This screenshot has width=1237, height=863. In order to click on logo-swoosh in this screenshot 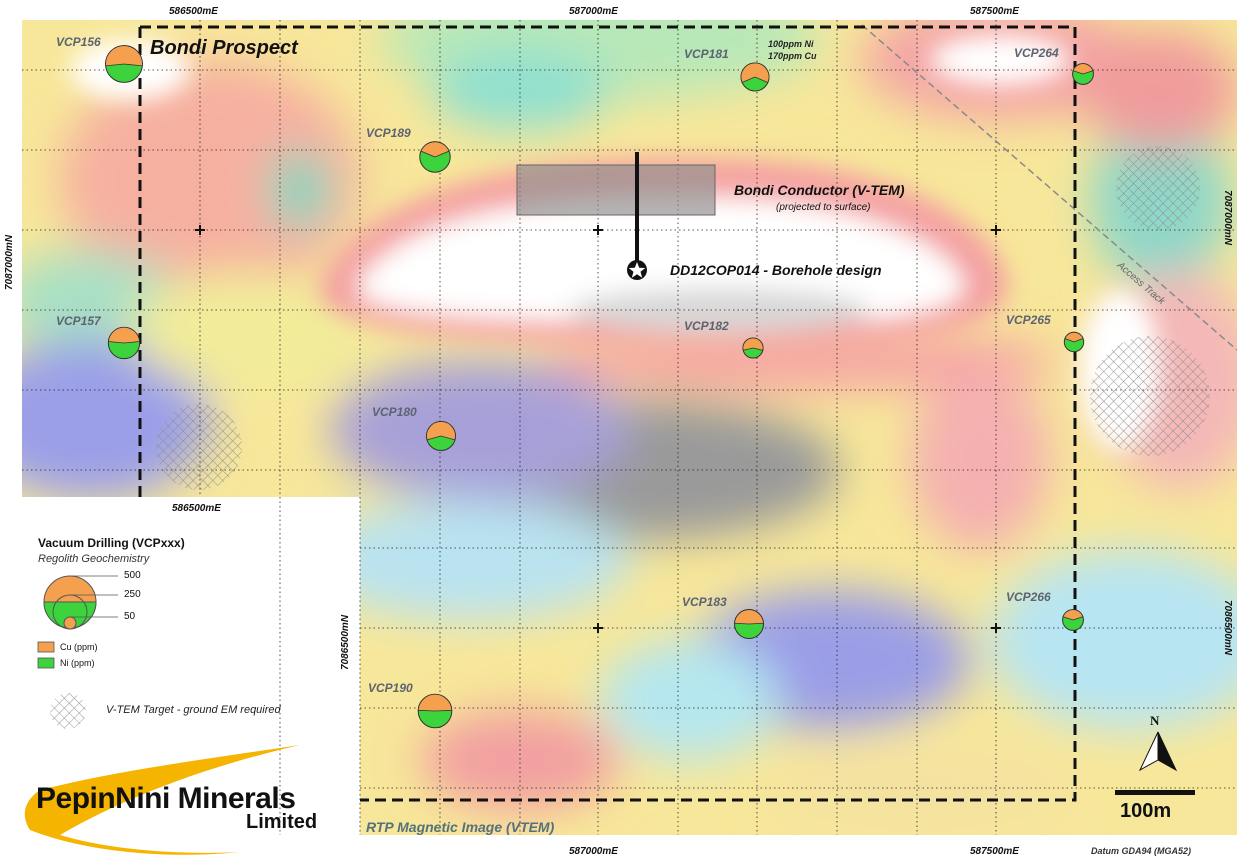, I will do `click(162, 800)`.